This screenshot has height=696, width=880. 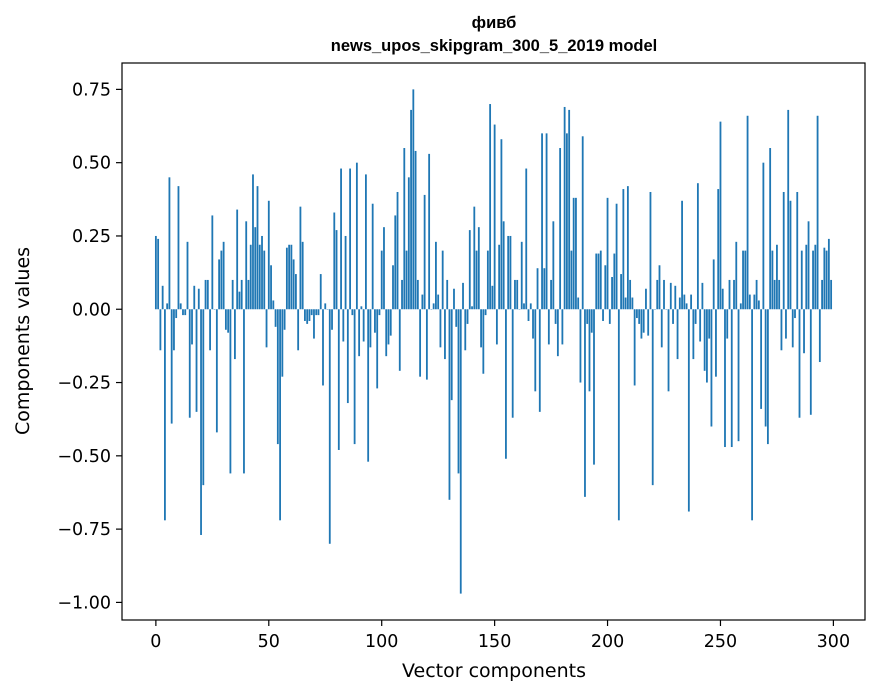 What do you see at coordinates (91, 164) in the screenshot?
I see `y-tick-label: 0.50` at bounding box center [91, 164].